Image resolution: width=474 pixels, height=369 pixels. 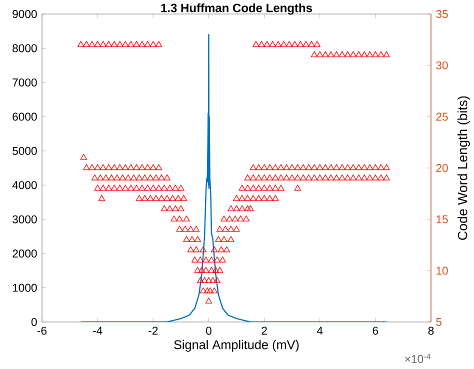 What do you see at coordinates (24, 254) in the screenshot?
I see `y-tick-label: 2000` at bounding box center [24, 254].